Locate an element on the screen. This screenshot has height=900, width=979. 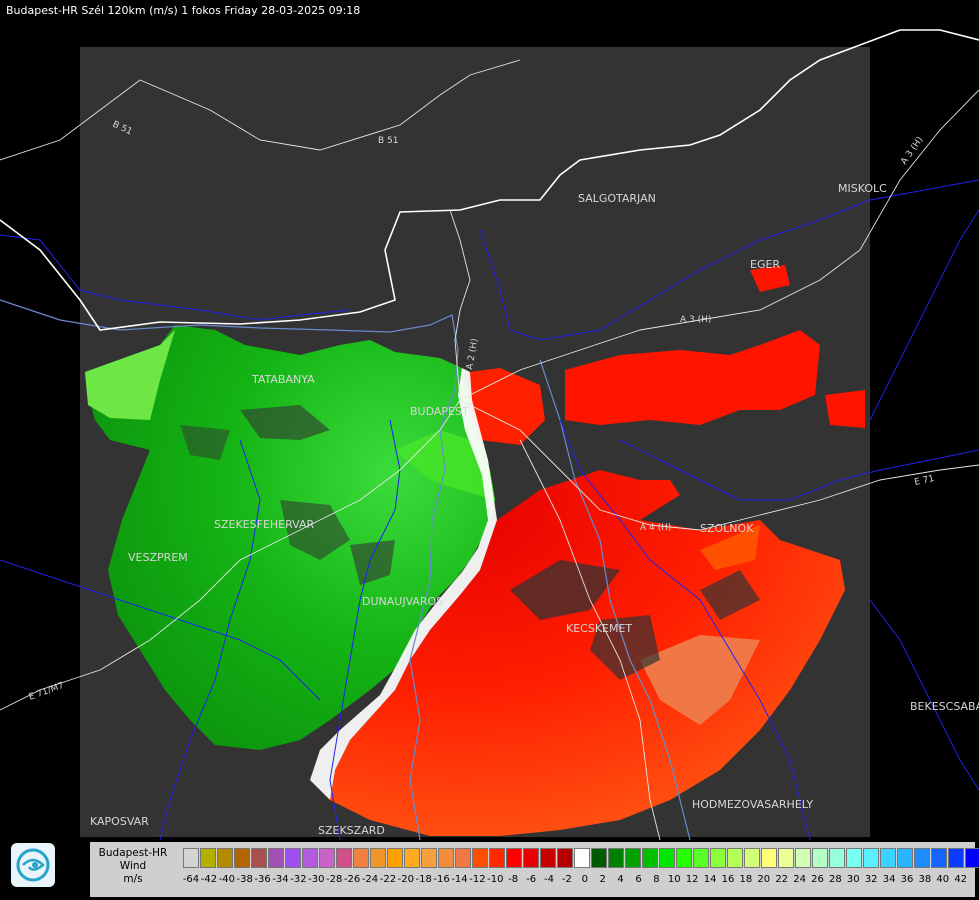
legend-tick-label: 28 is located at coordinates (835, 879).